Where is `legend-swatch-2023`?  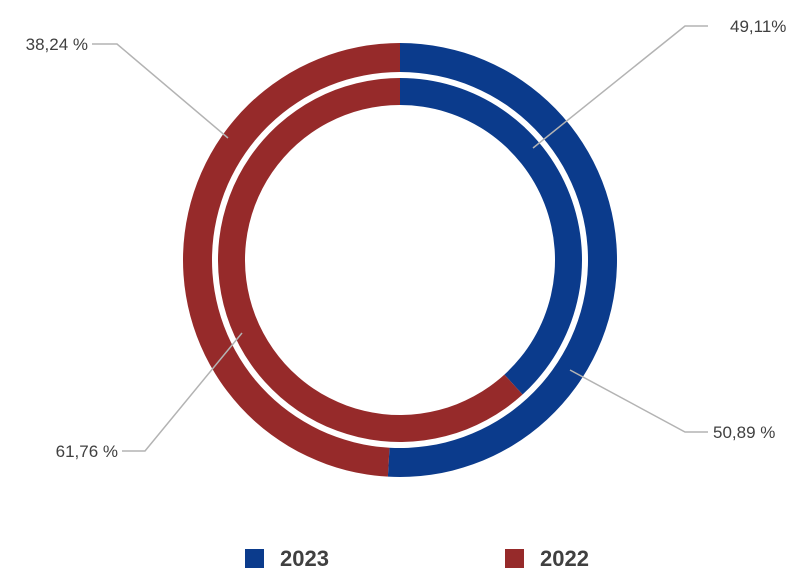
legend-swatch-2023 is located at coordinates (254, 558).